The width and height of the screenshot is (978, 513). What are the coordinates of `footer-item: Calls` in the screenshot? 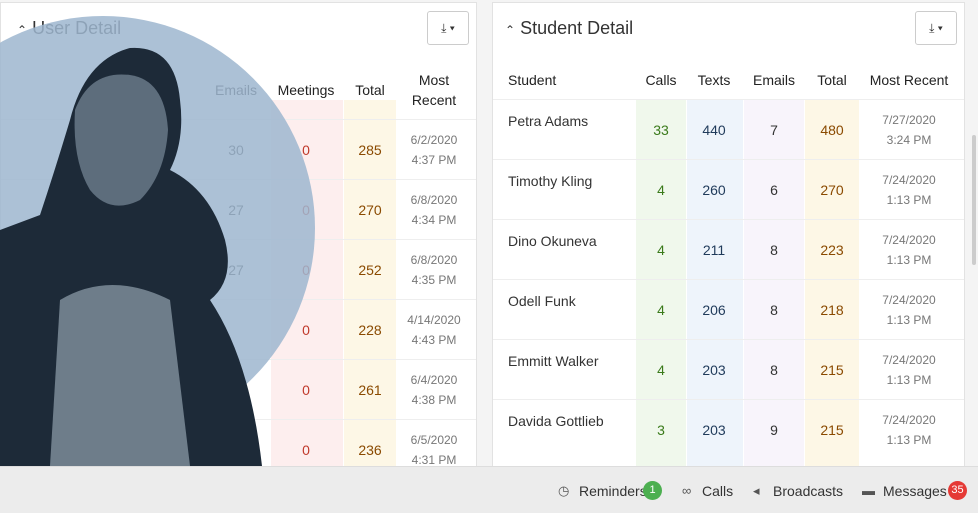 It's located at (718, 491).